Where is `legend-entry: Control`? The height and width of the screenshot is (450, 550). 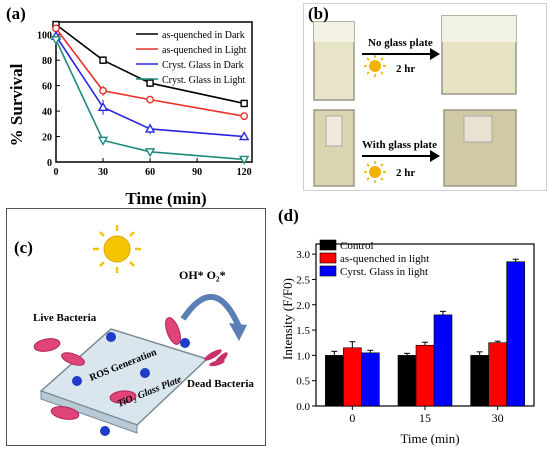
legend-entry: Control is located at coordinates (357, 246).